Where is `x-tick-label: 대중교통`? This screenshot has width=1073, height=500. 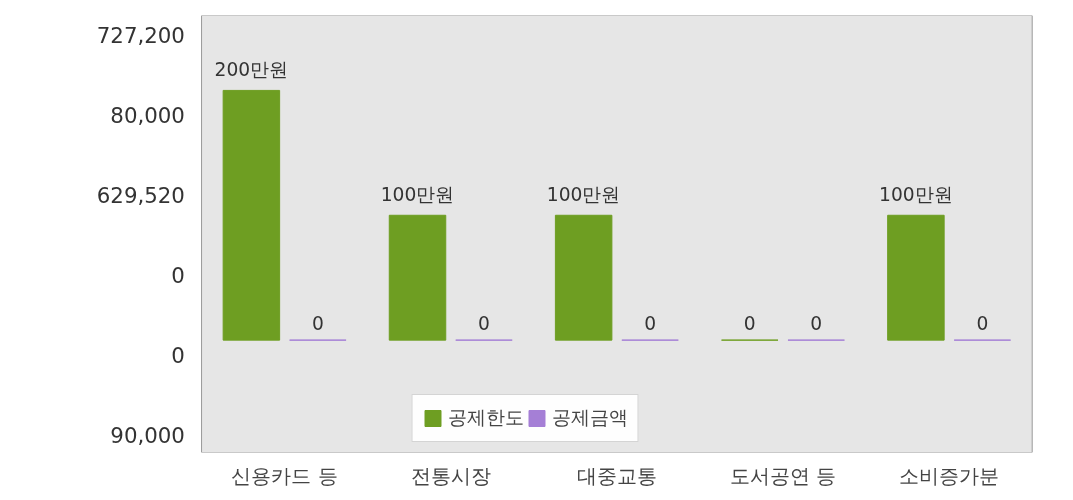
x-tick-label: 대중교통 is located at coordinates (616, 475).